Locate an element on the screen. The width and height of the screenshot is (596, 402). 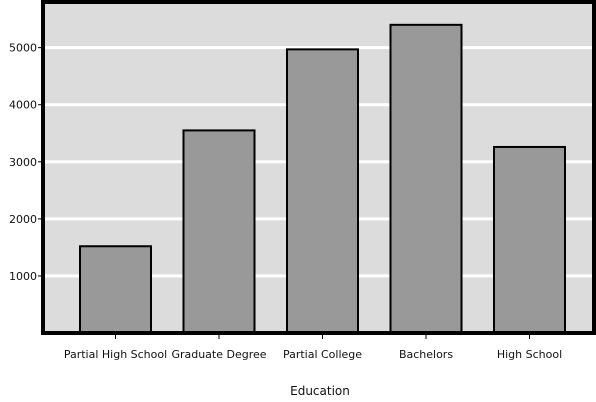
bar-partial-college is located at coordinates (322, 191).